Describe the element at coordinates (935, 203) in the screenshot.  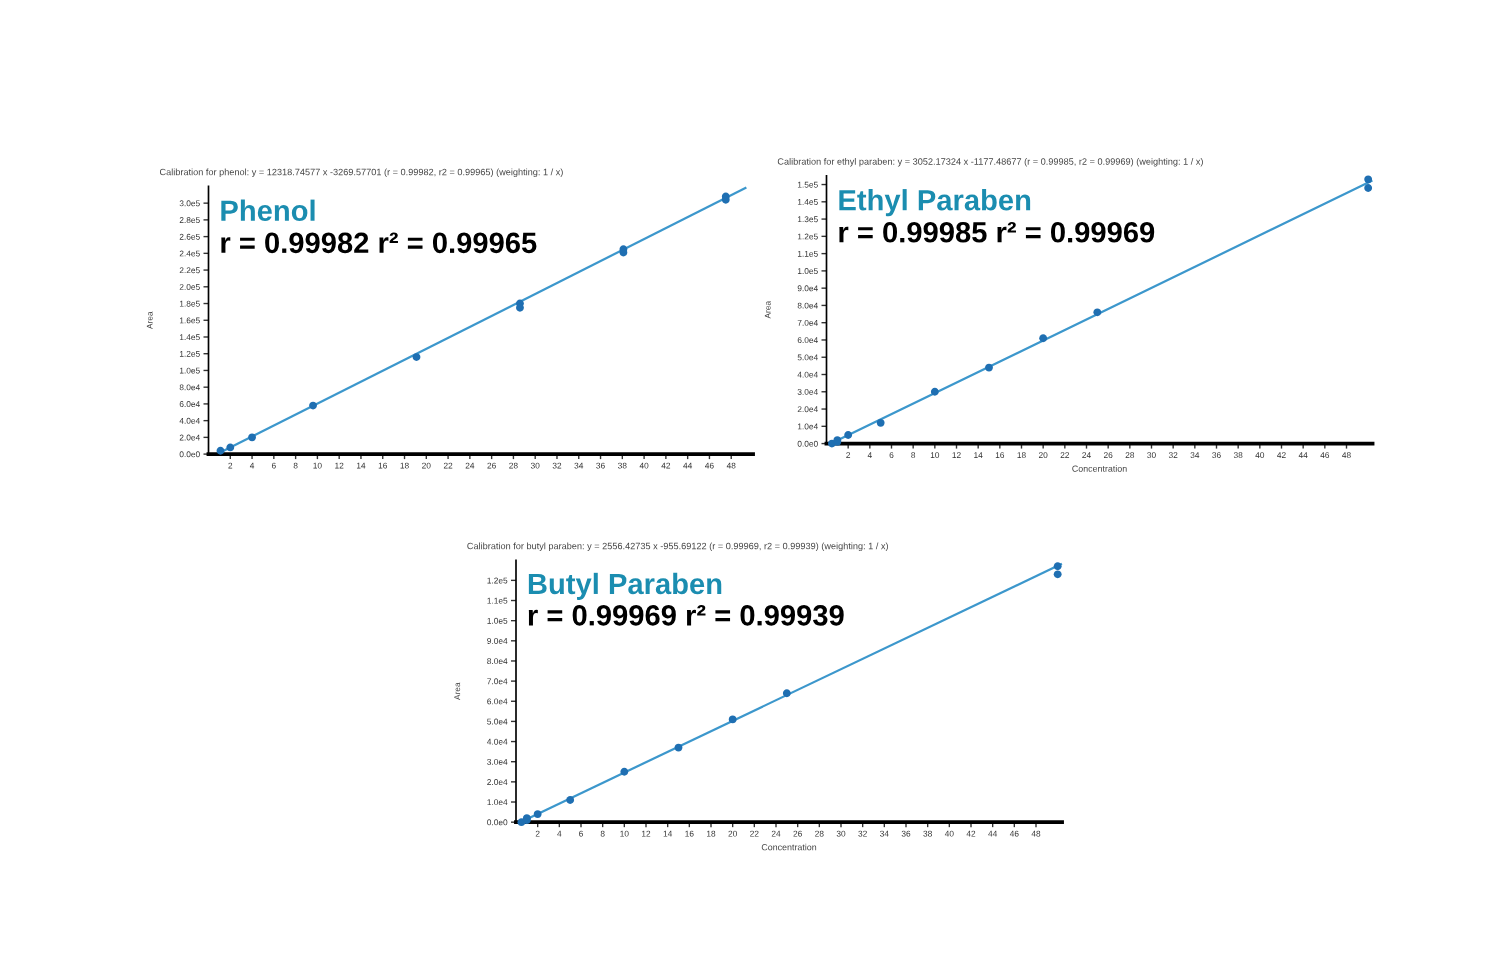
I see `annotation: Ethyl Paraben` at that location.